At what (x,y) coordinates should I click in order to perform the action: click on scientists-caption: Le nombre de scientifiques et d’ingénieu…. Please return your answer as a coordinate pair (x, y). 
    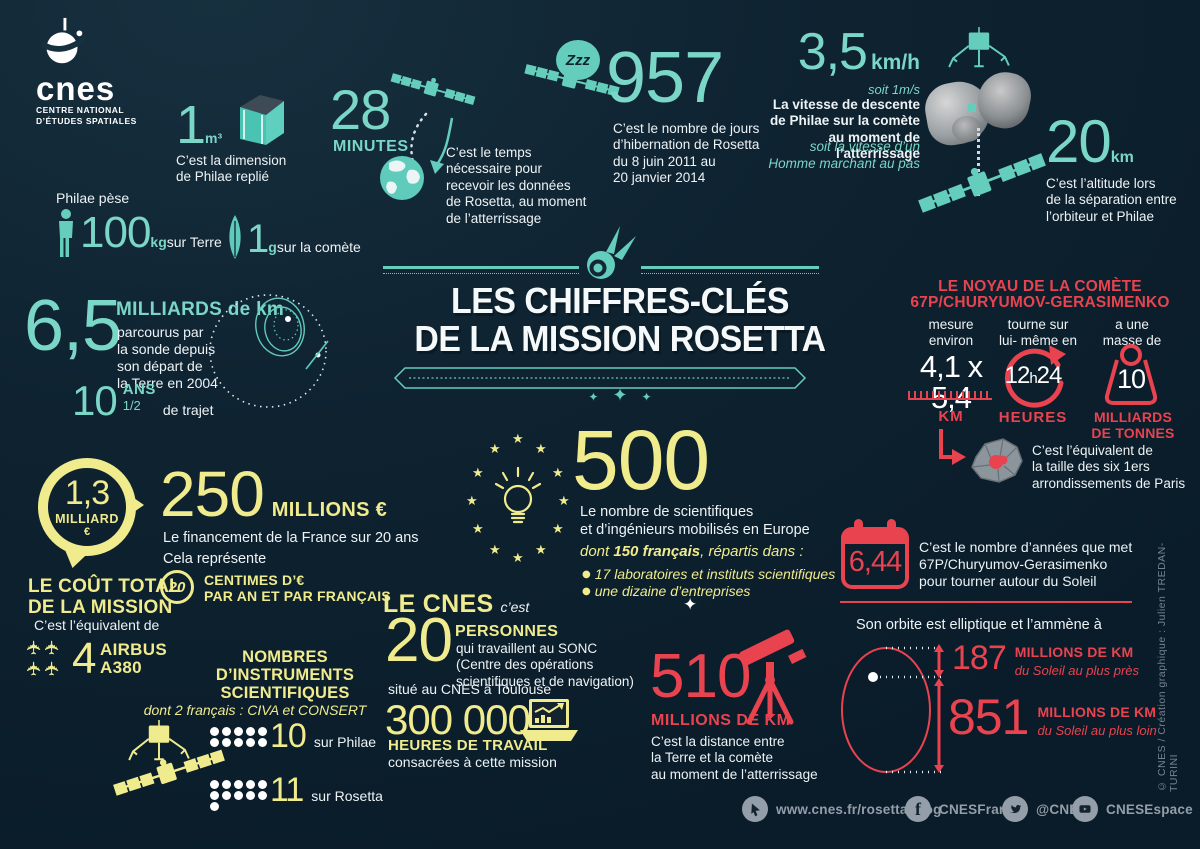
    Looking at the image, I should click on (695, 521).